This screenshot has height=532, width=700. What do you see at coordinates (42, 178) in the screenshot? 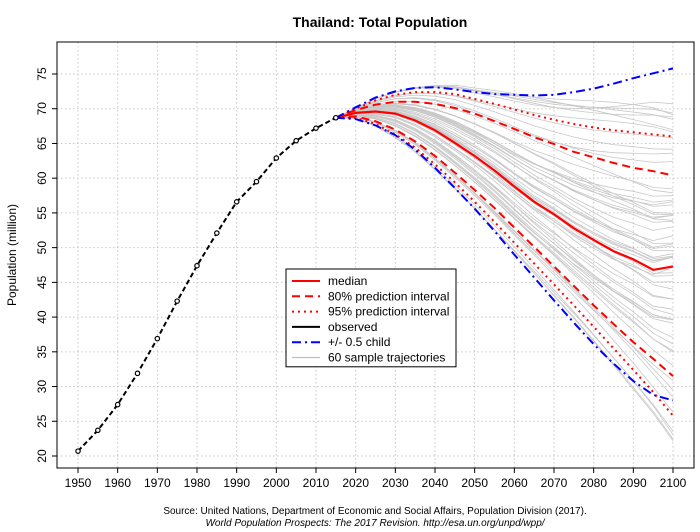
I see `y-tick-label: 60` at bounding box center [42, 178].